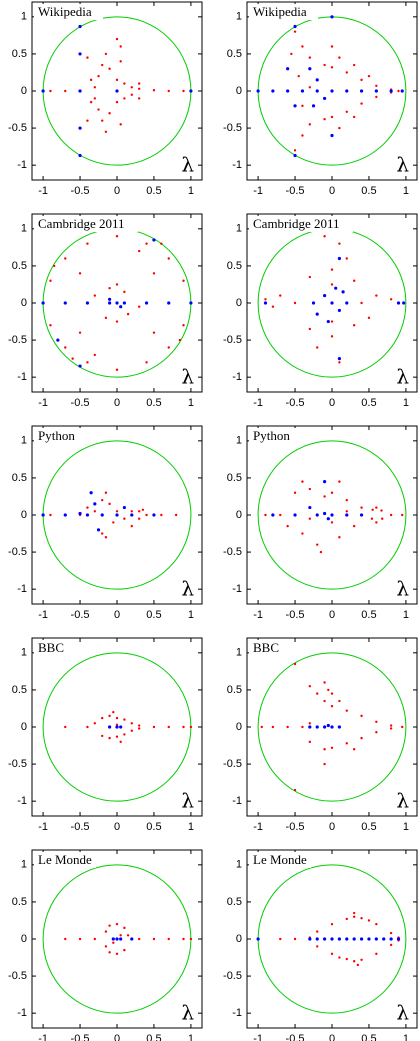  What do you see at coordinates (332, 727) in the screenshot?
I see `unit-circle` at bounding box center [332, 727].